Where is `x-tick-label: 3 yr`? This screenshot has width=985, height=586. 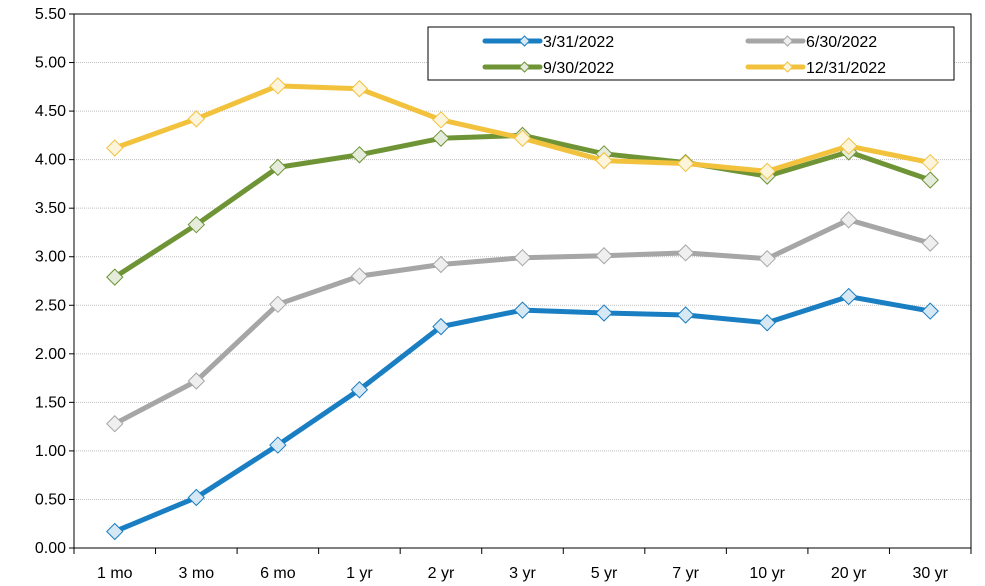 x-tick-label: 3 yr is located at coordinates (522, 573).